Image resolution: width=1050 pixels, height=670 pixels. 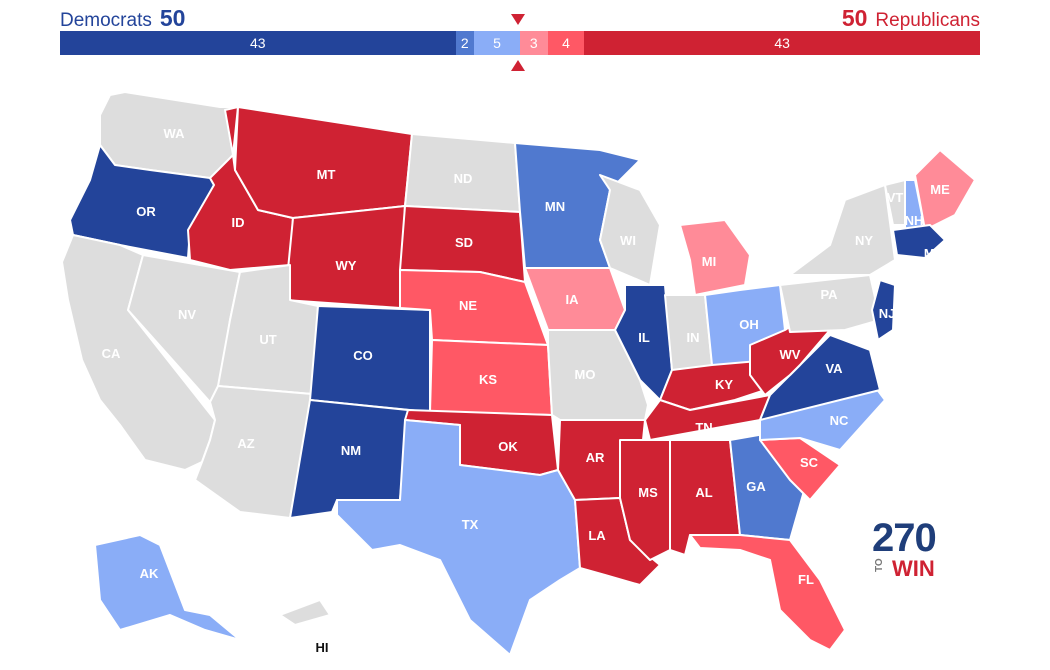 I want to click on state-label-in: IN, so click(x=693, y=337).